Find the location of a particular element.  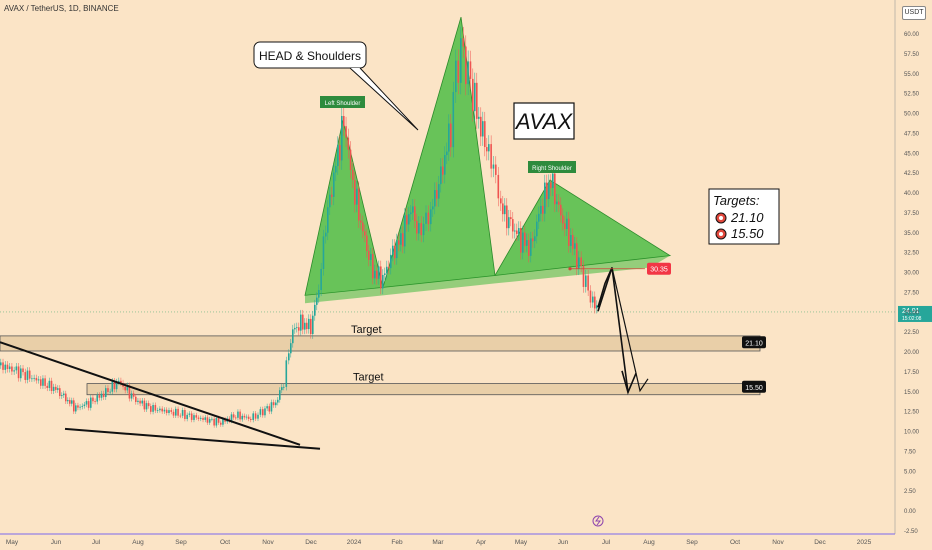

wedge-lower-line is located at coordinates (192, 438).